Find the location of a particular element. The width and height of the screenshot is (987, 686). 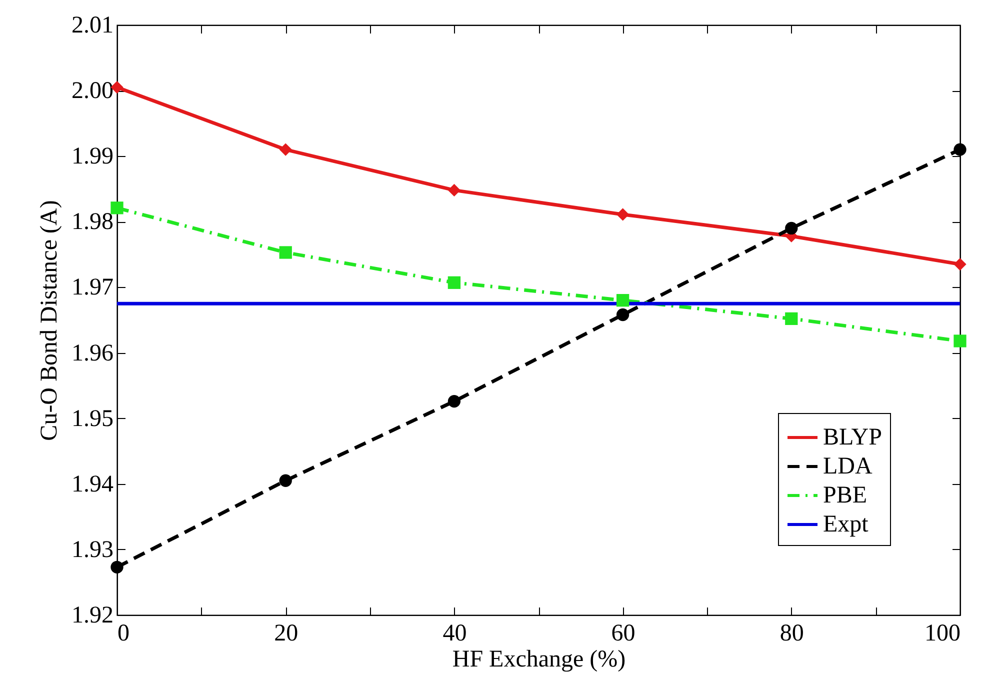

x-axis-title: HF Exchange (%) is located at coordinates (539, 659).